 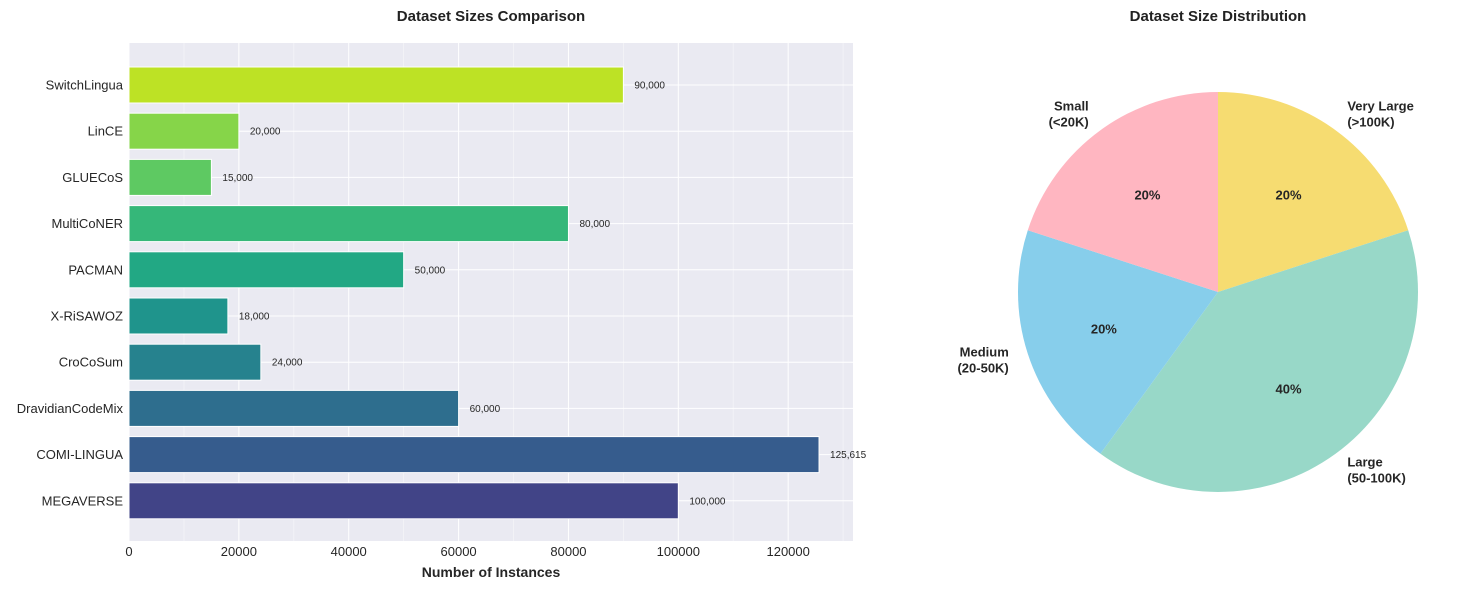 I want to click on pie-slice-very-large, so click(x=1313, y=192).